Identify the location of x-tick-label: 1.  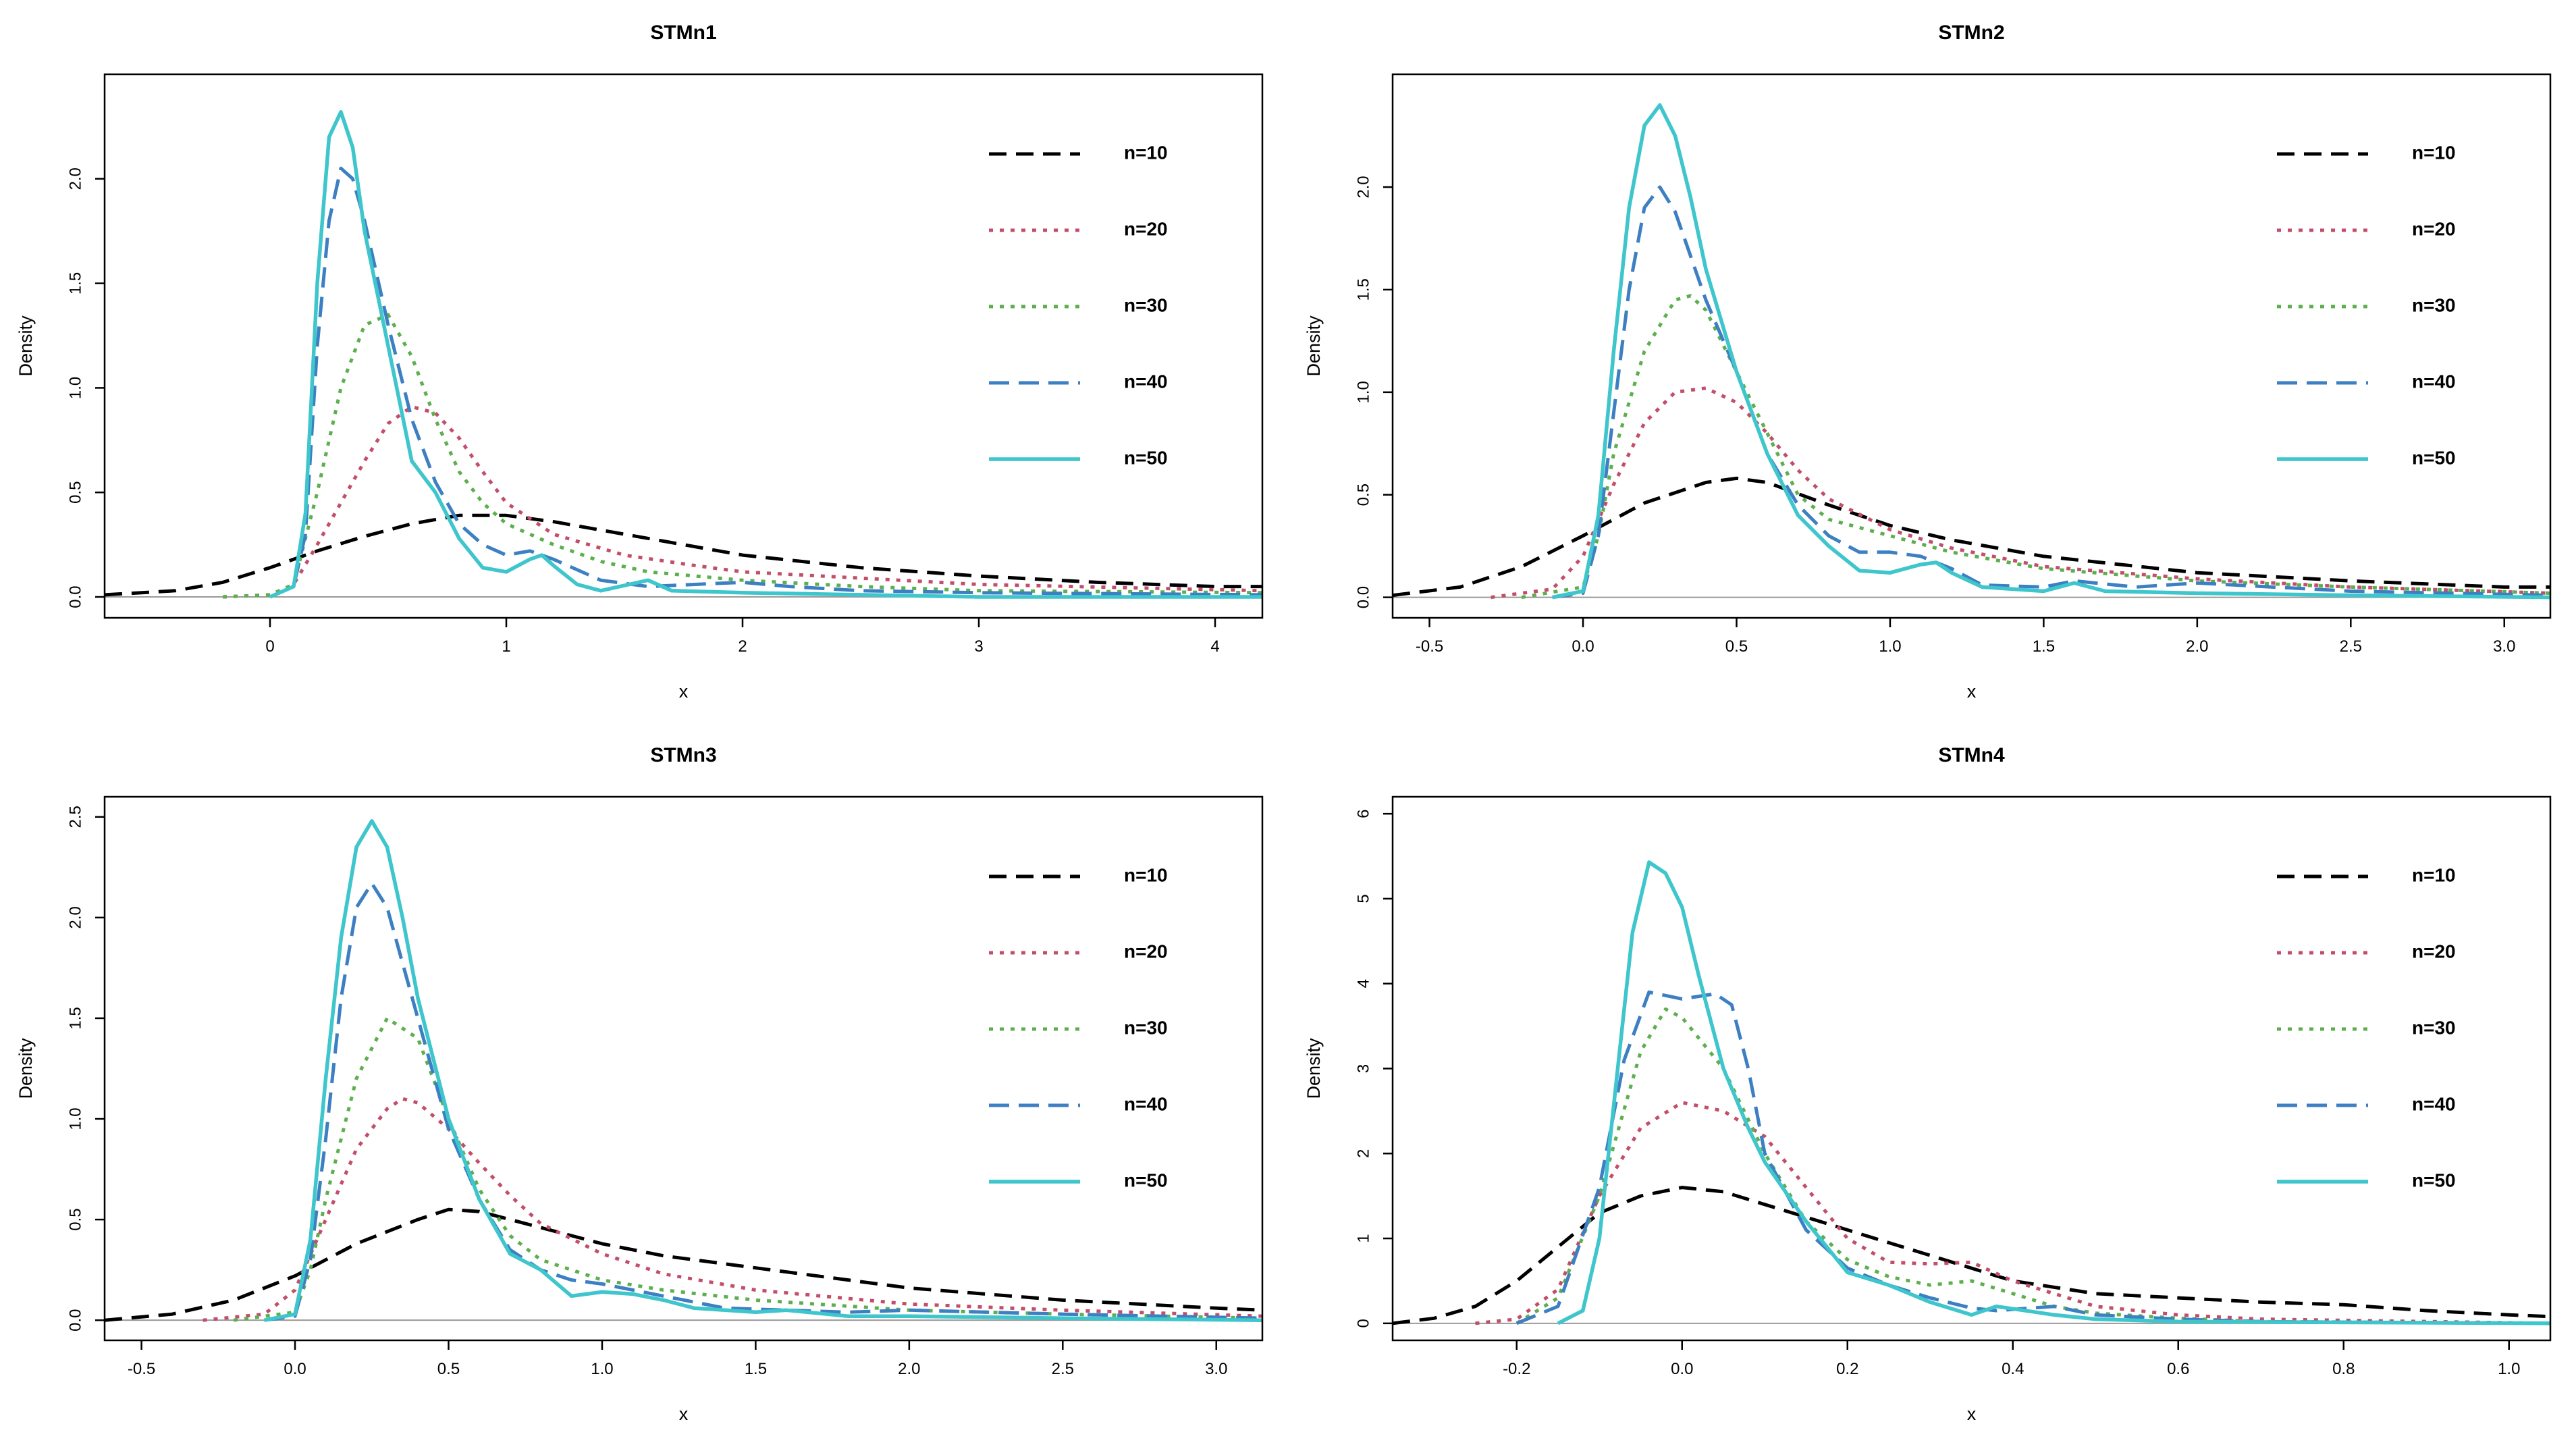
(506, 646).